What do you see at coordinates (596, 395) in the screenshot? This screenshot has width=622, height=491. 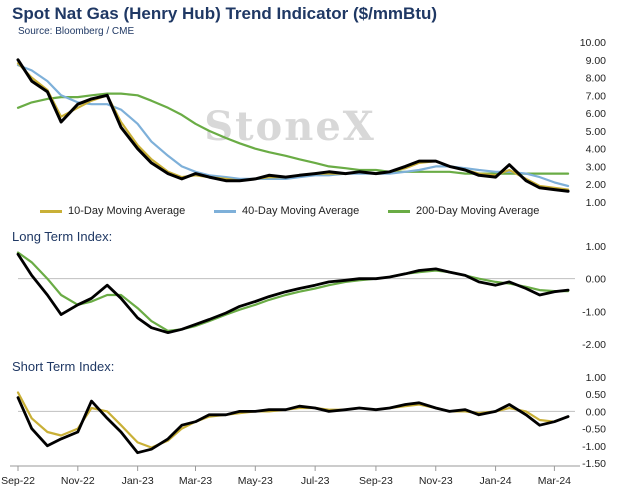 I see `short-term-y-tick: 0.50` at bounding box center [596, 395].